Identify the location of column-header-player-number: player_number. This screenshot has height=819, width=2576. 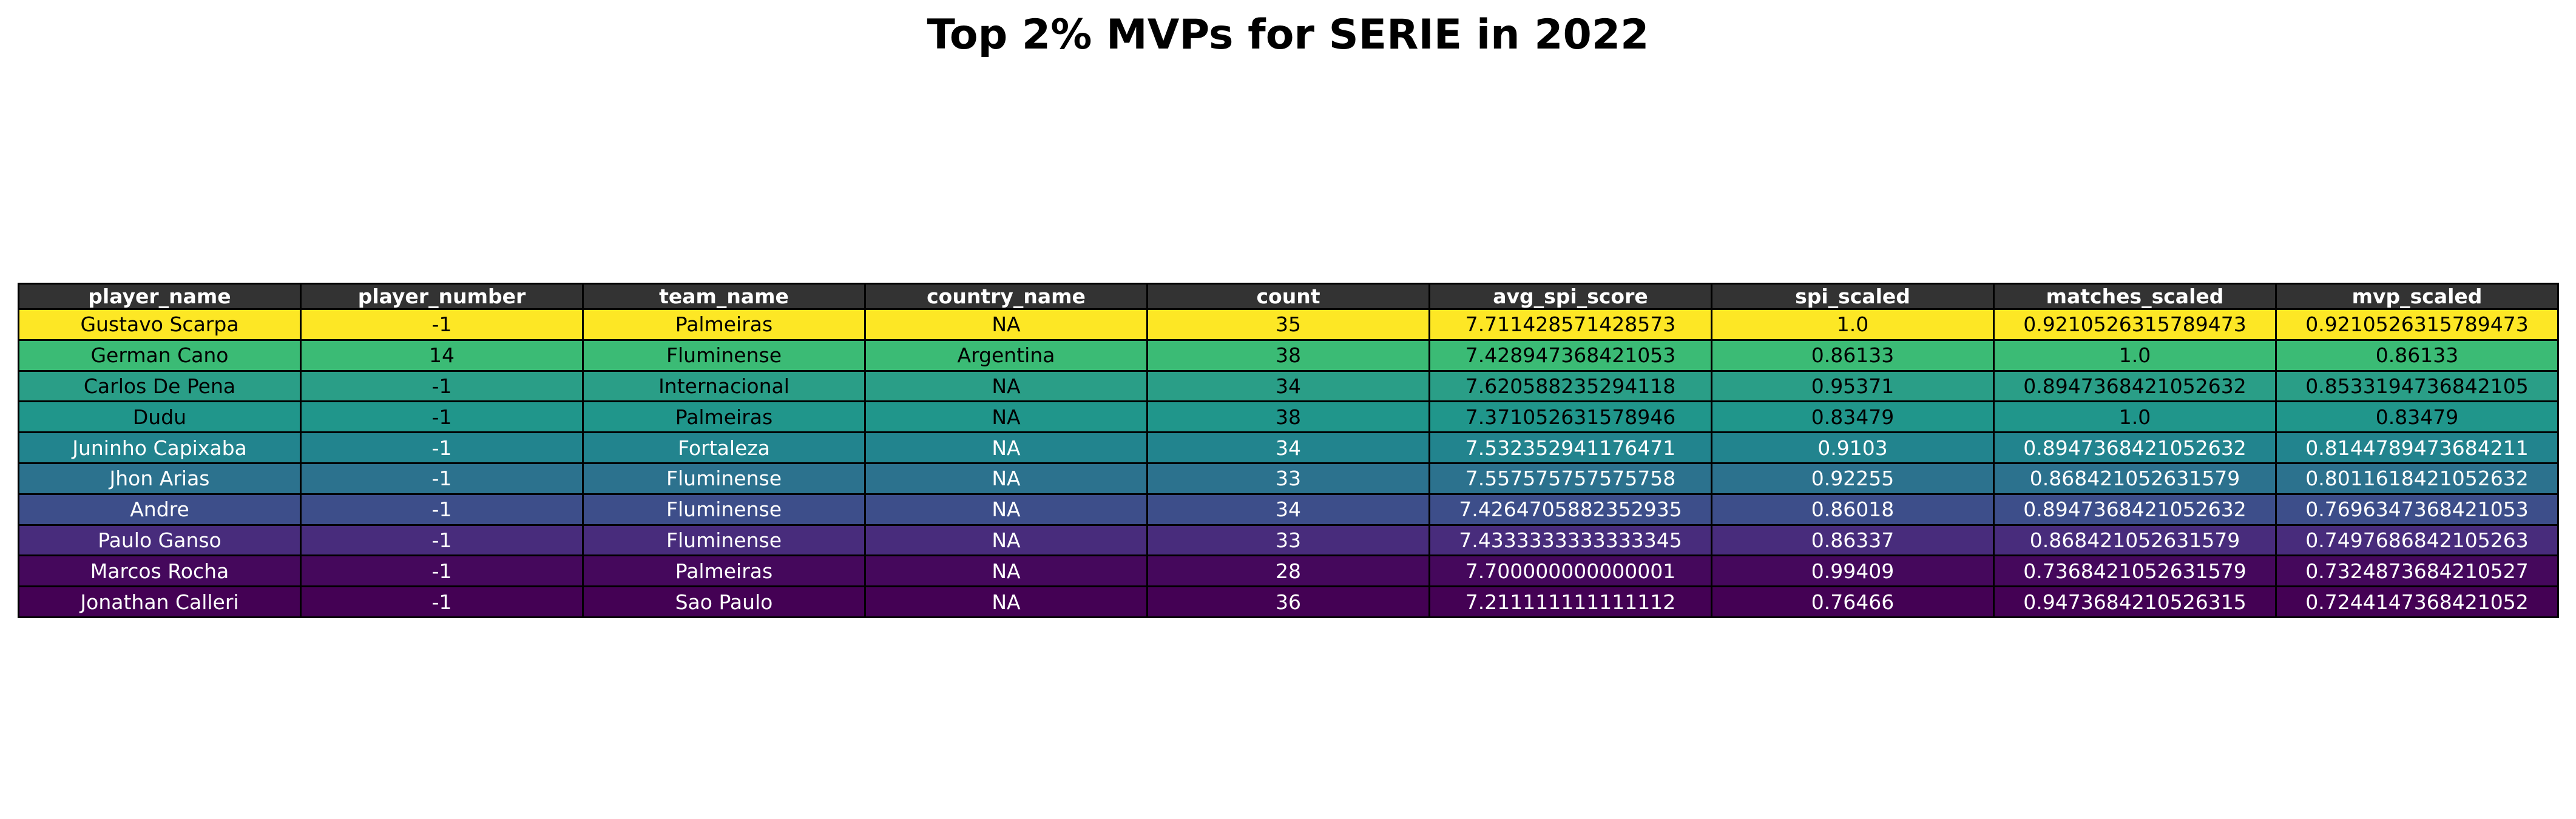
(442, 296).